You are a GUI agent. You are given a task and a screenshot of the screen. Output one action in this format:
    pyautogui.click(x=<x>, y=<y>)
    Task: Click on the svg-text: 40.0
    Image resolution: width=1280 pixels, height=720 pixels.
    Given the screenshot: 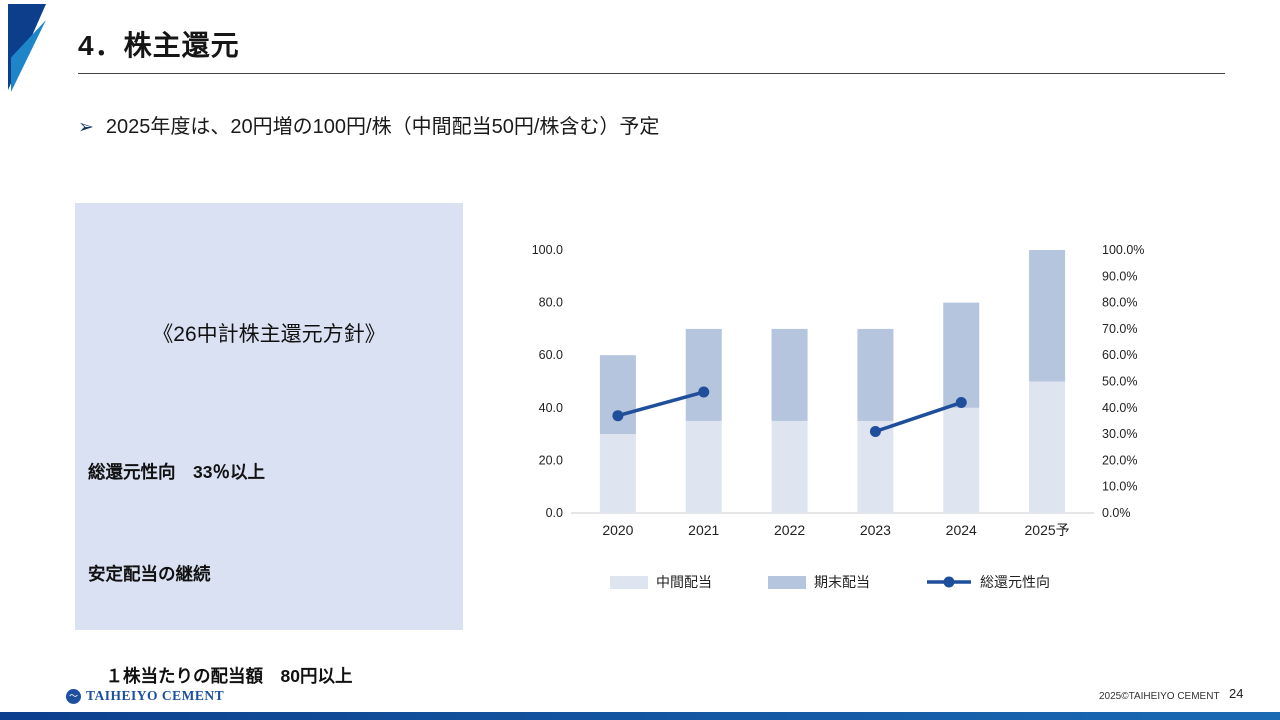 What is the action you would take?
    pyautogui.click(x=551, y=408)
    